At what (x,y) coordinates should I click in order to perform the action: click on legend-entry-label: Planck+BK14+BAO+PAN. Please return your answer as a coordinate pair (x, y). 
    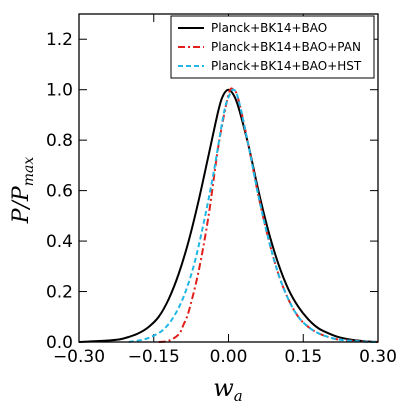
    Looking at the image, I should click on (286, 47).